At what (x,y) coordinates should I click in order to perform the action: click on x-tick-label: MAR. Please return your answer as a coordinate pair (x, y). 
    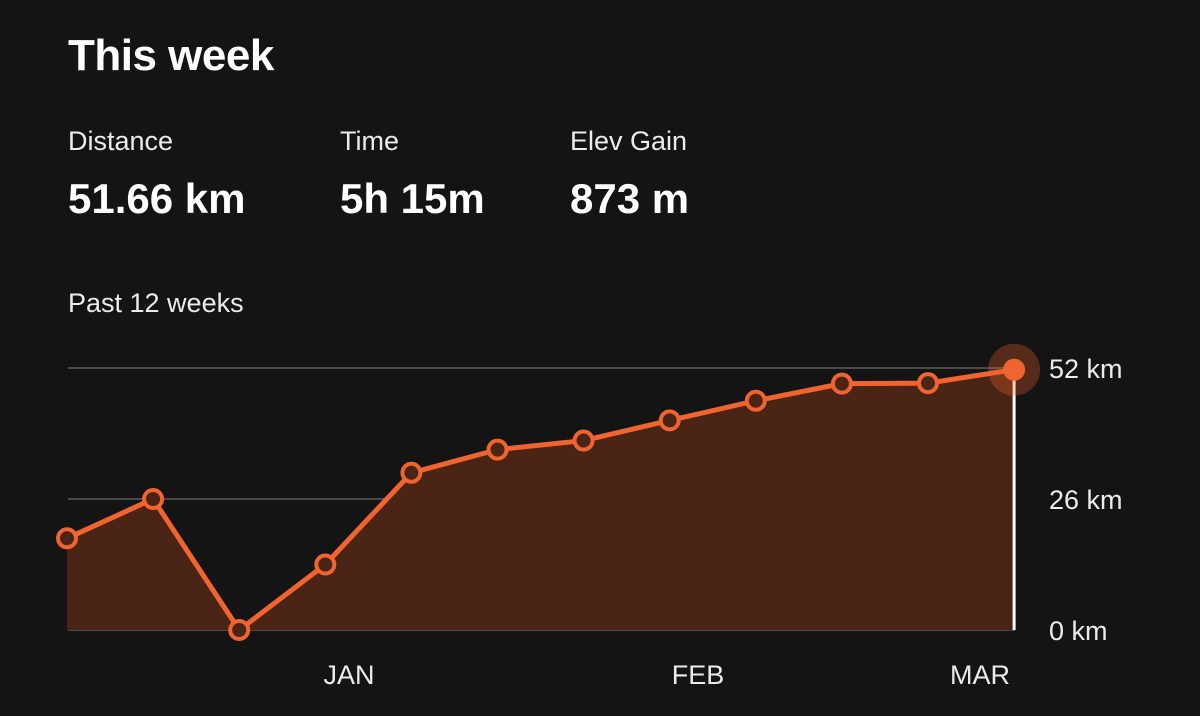
    Looking at the image, I should click on (980, 675).